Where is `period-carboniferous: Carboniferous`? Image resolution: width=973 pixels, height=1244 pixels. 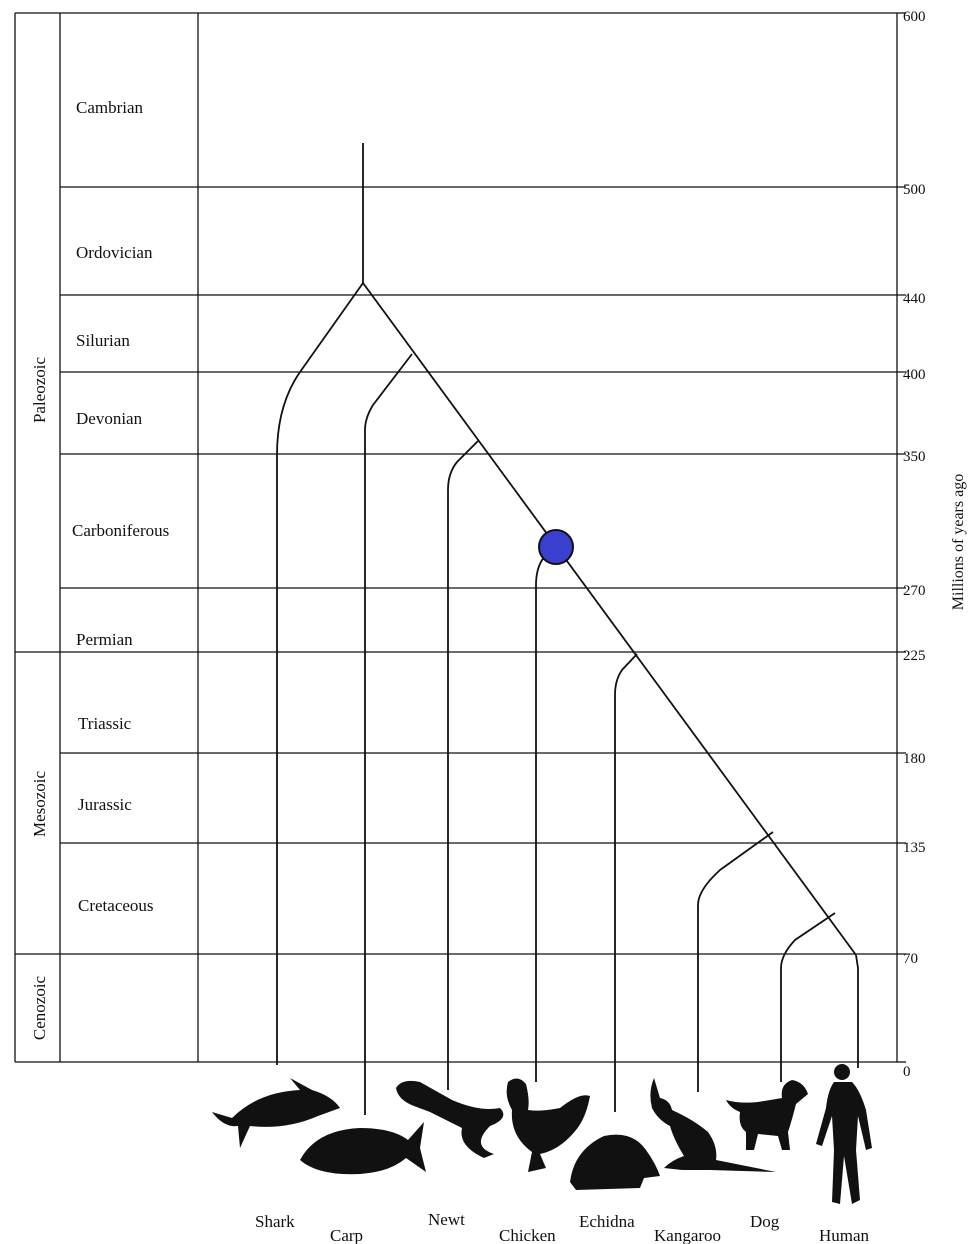 period-carboniferous: Carboniferous is located at coordinates (120, 530).